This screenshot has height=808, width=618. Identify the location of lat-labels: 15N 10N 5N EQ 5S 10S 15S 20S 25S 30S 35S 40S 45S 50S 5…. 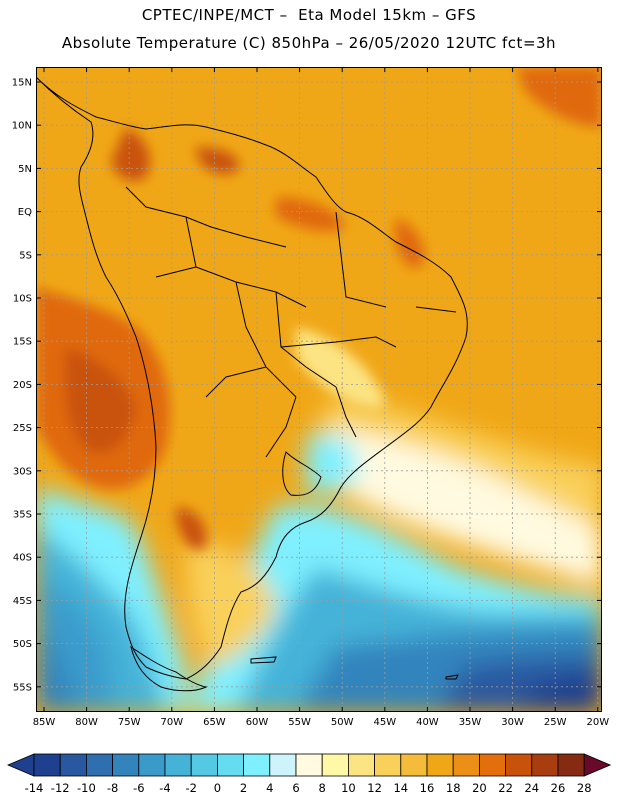
(22, 386).